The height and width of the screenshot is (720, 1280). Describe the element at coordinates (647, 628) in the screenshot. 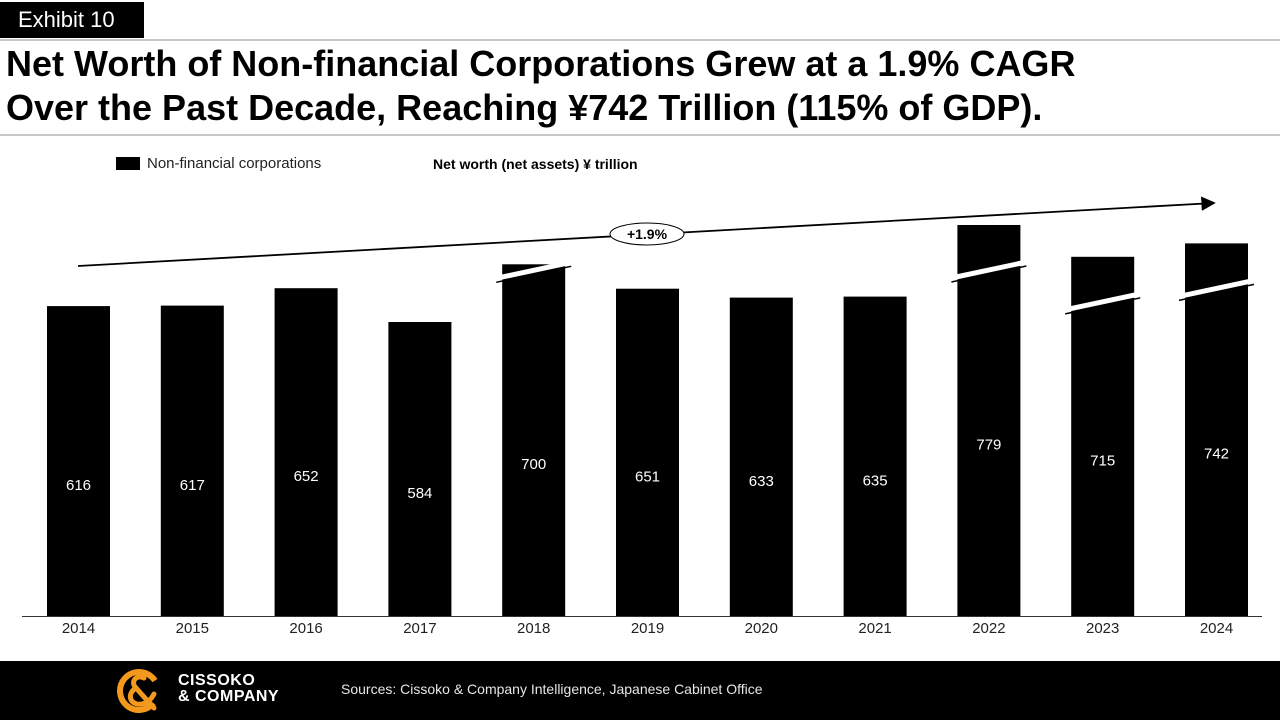

I see `x-tick-label-2019: 2019` at that location.